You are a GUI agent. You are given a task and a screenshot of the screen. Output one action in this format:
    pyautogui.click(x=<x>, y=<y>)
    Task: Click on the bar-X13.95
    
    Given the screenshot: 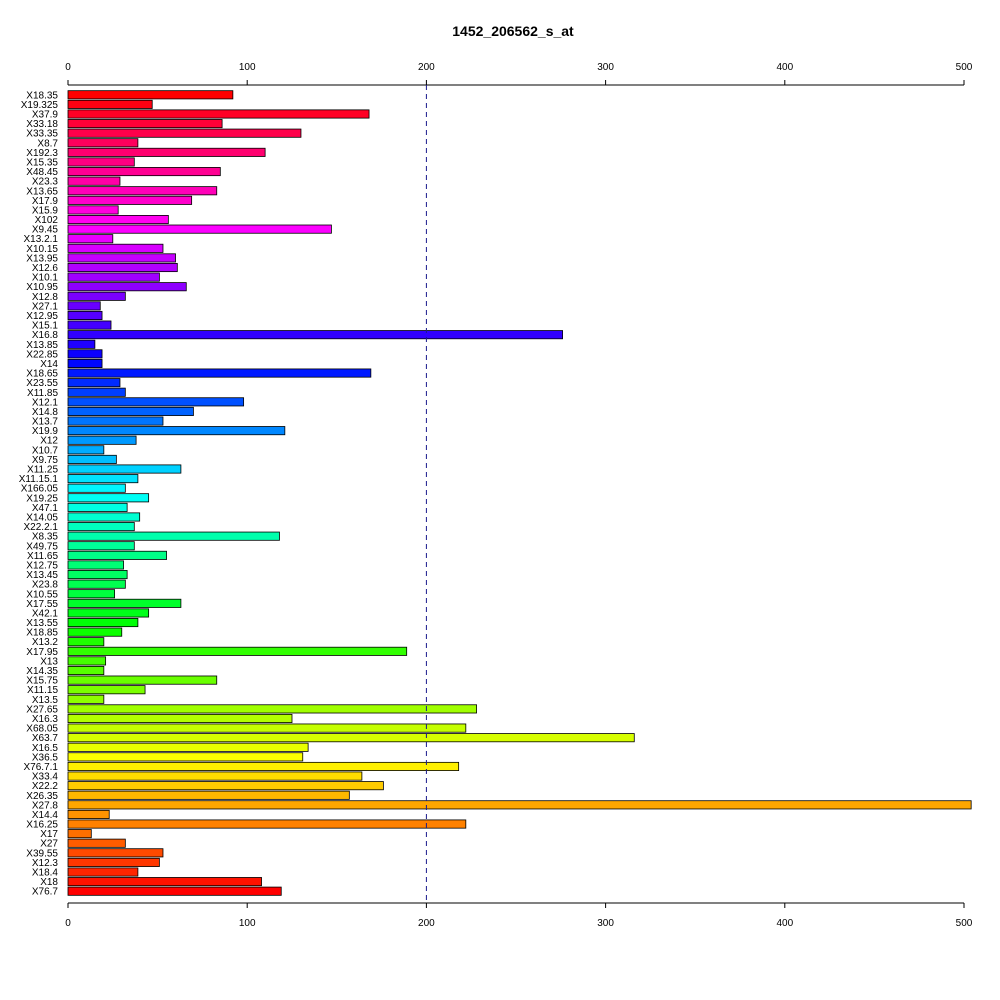 What is the action you would take?
    pyautogui.click(x=121, y=258)
    